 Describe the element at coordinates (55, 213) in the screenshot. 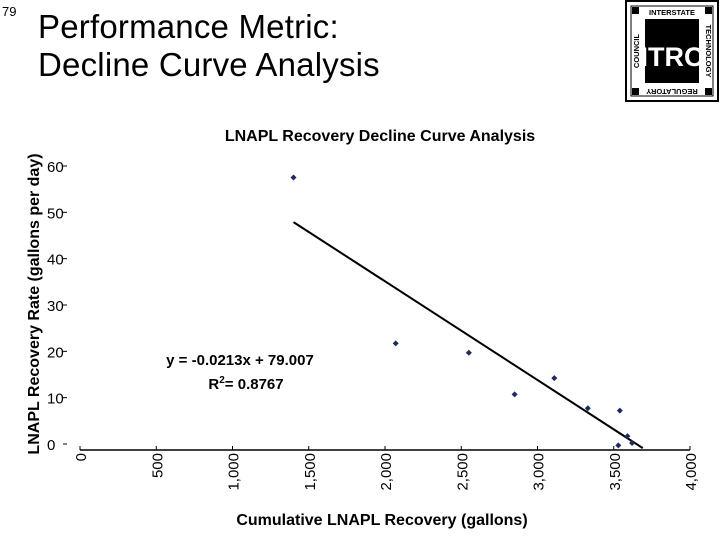

I see `y-tick-label: 50` at that location.